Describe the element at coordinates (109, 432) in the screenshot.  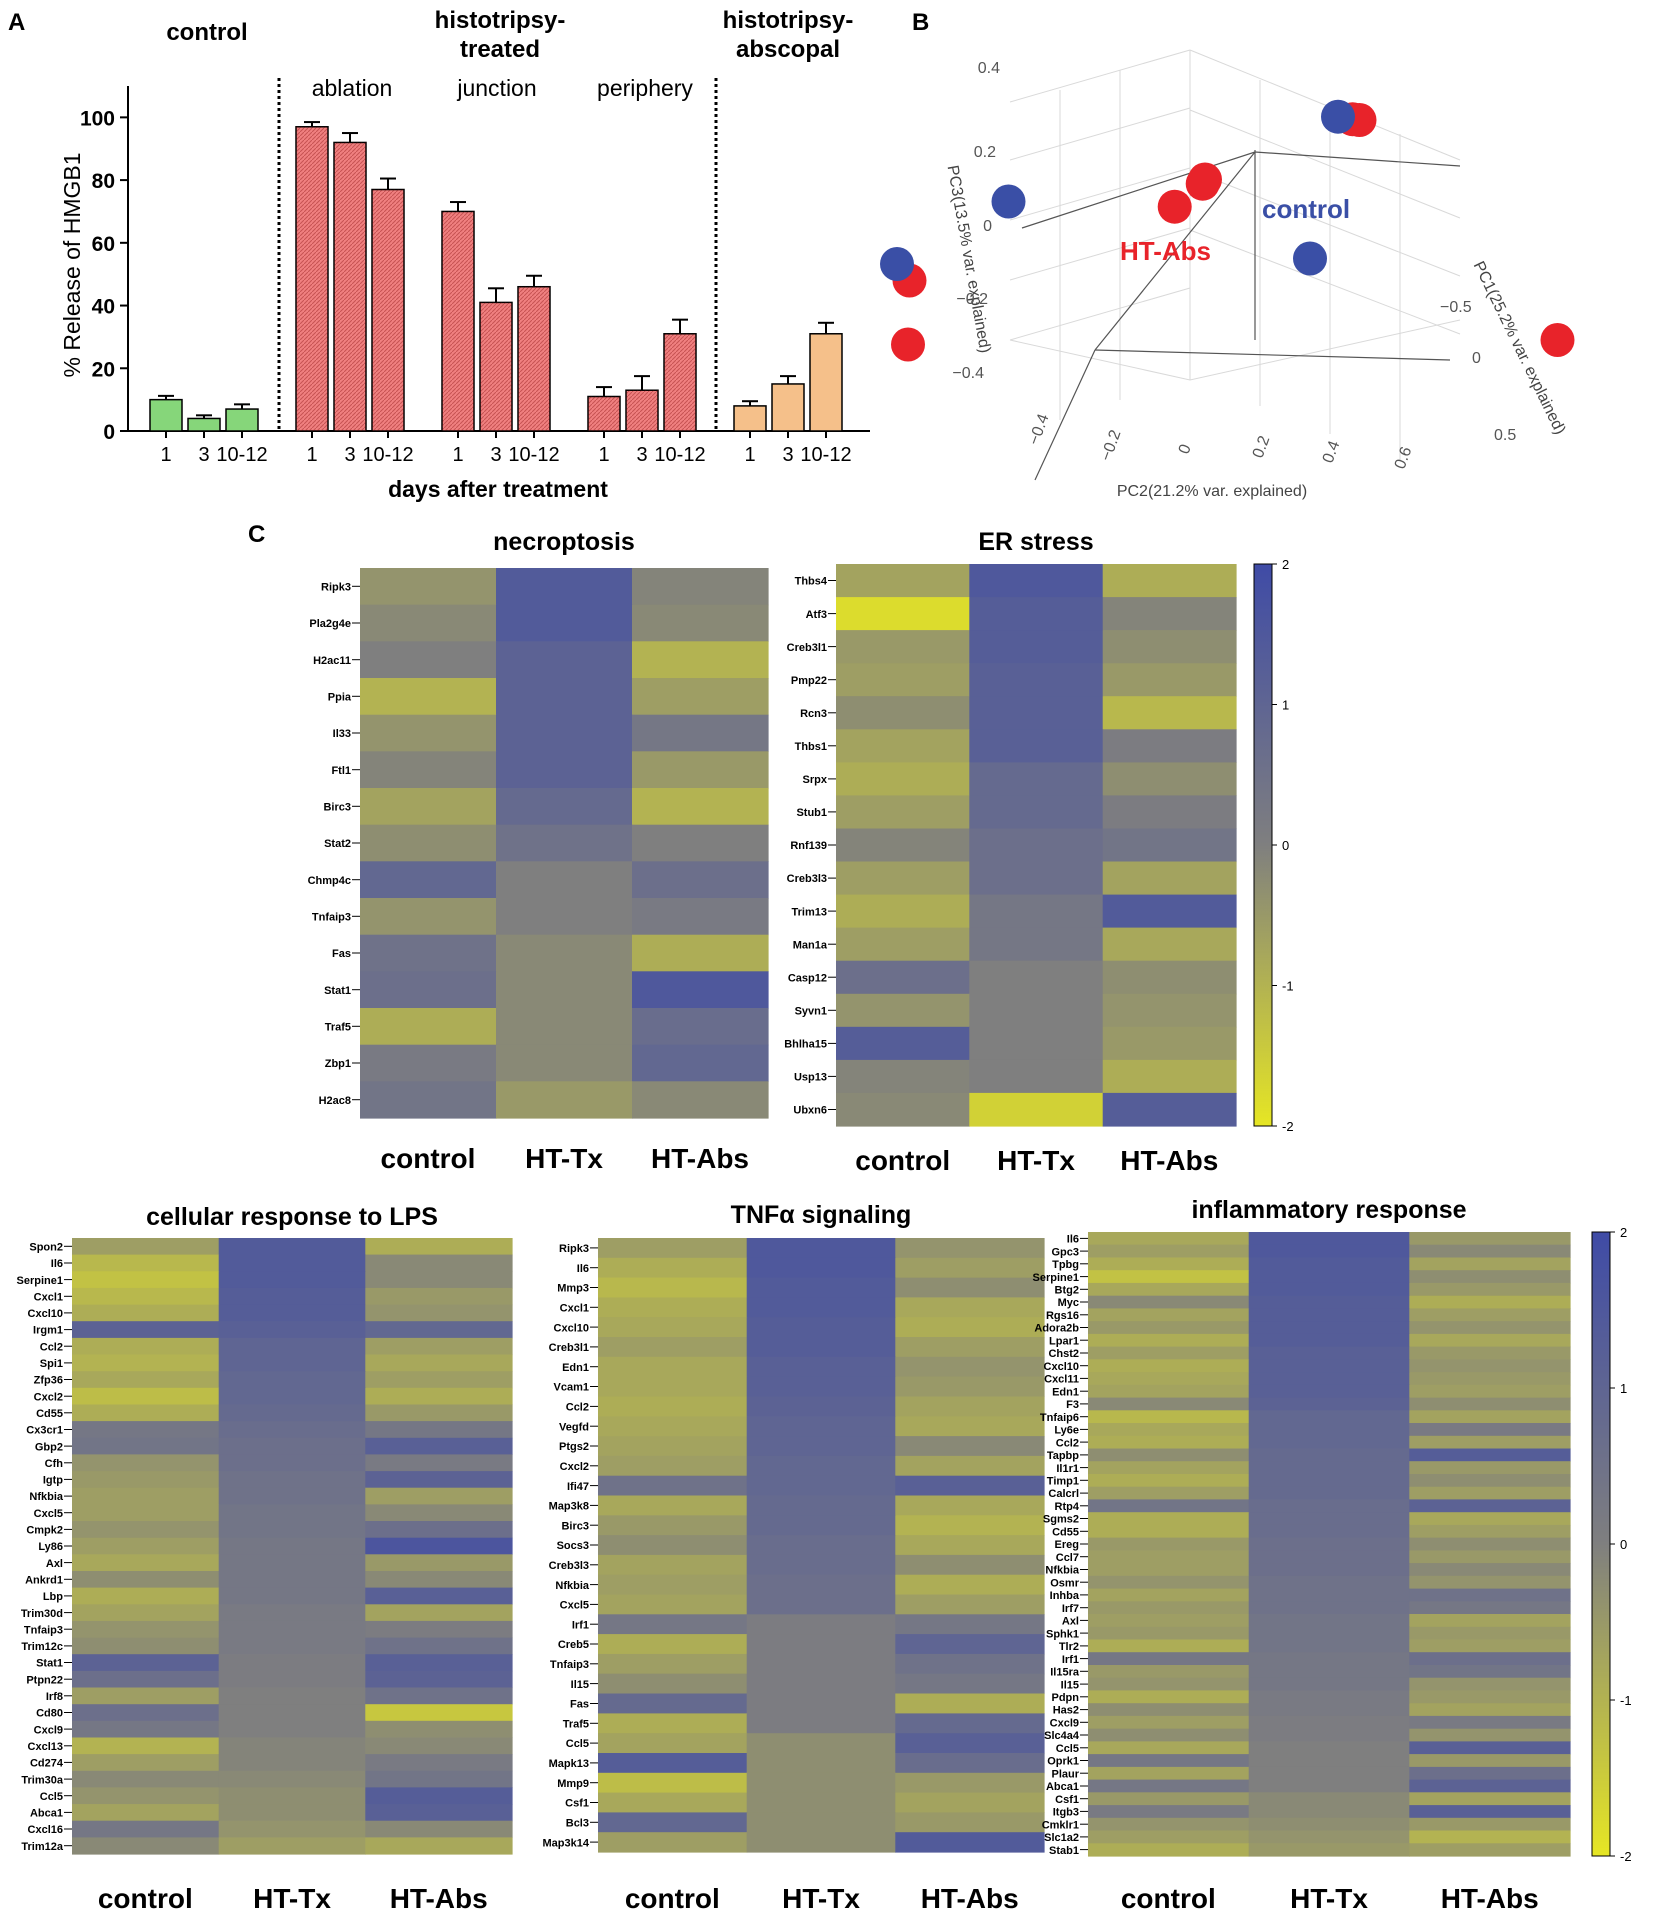
I see `y-tick-label: 0` at that location.